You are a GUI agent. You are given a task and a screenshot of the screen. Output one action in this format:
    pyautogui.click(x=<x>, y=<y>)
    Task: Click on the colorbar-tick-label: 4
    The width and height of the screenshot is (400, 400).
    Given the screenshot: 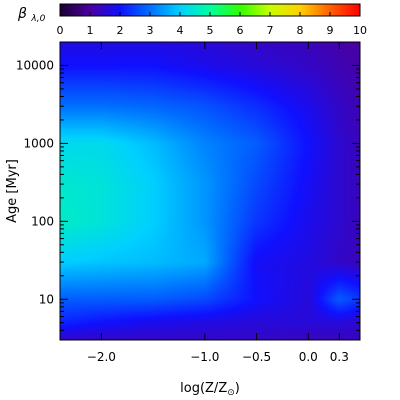 What is the action you would take?
    pyautogui.click(x=180, y=30)
    